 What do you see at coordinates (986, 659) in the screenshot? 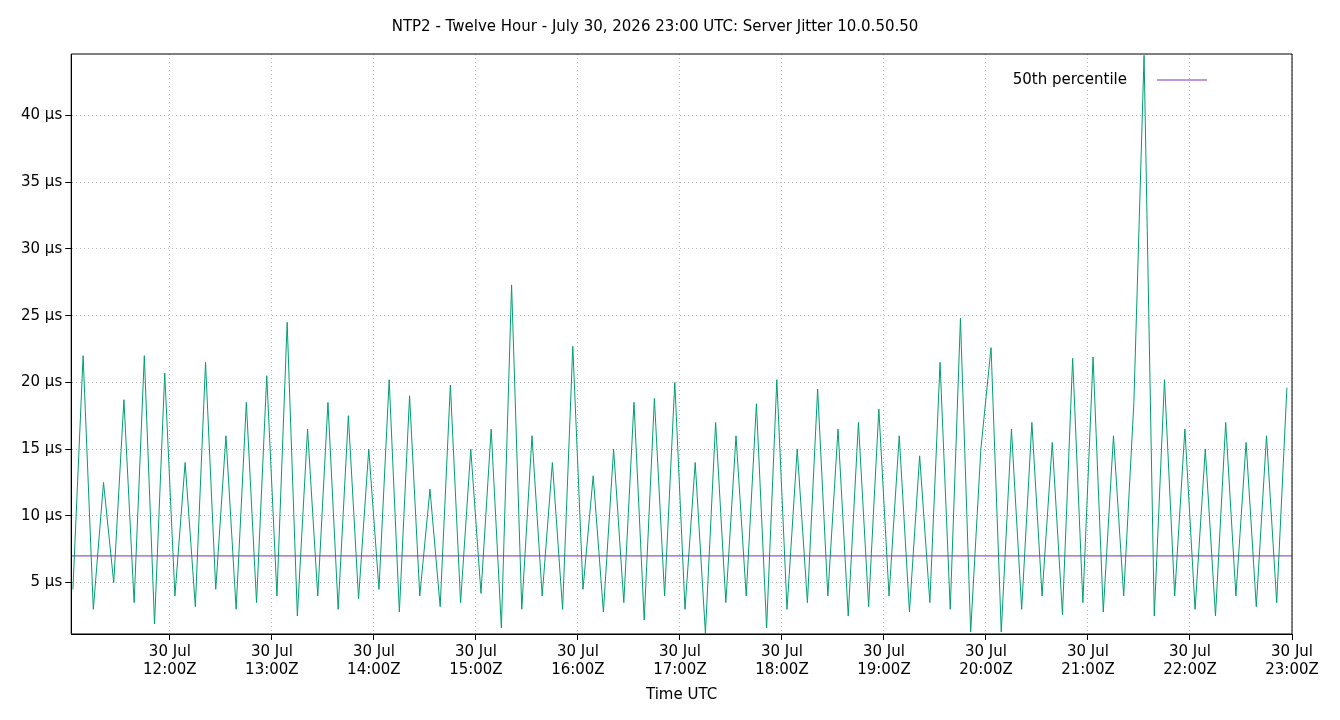
I see `x-tick-label: 30 Jul 20:00Z` at bounding box center [986, 659].